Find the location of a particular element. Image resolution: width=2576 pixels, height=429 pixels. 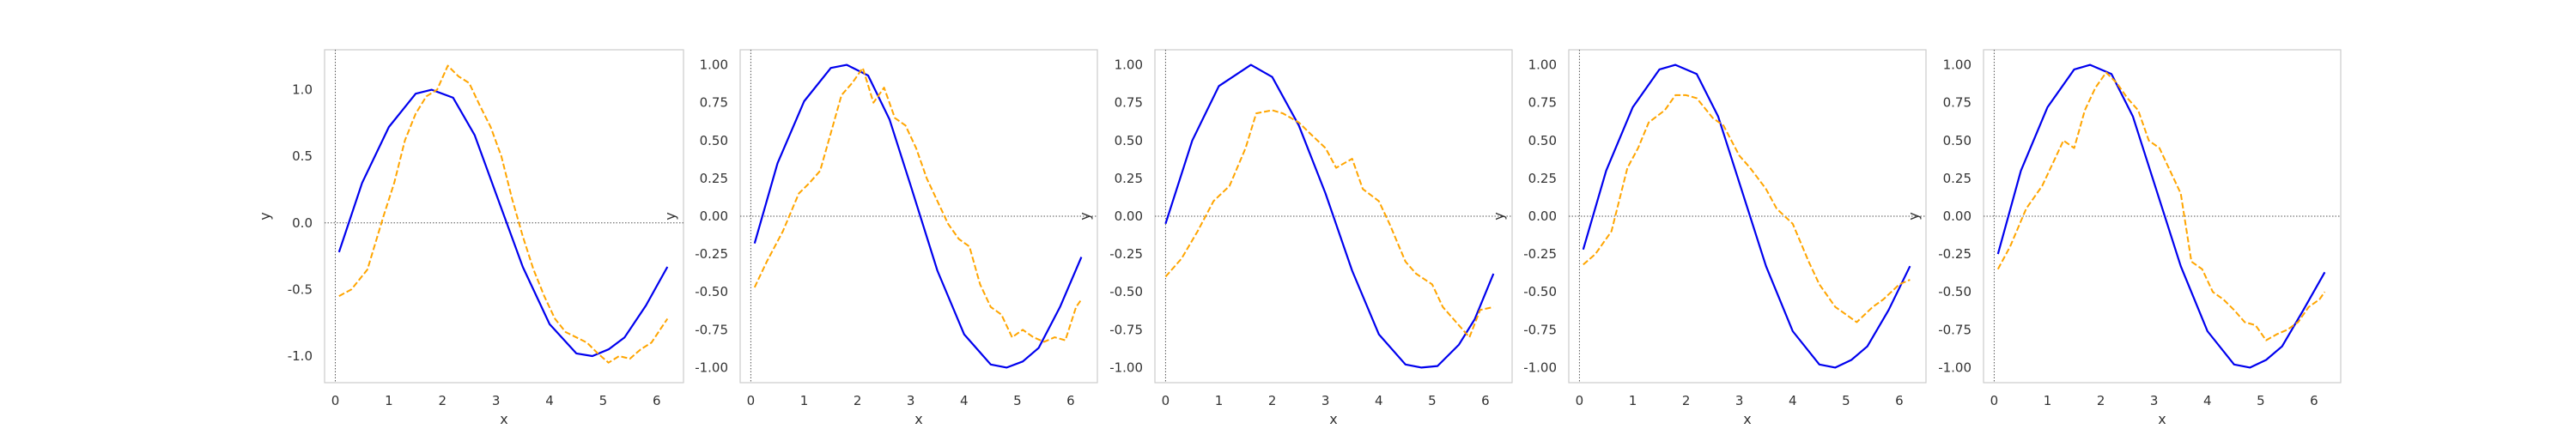

chart-panel-1: 0 1 2 3 4 5 6 -1.0 -0.5 0.0 0.5 1.0 x y is located at coordinates (470, 238).